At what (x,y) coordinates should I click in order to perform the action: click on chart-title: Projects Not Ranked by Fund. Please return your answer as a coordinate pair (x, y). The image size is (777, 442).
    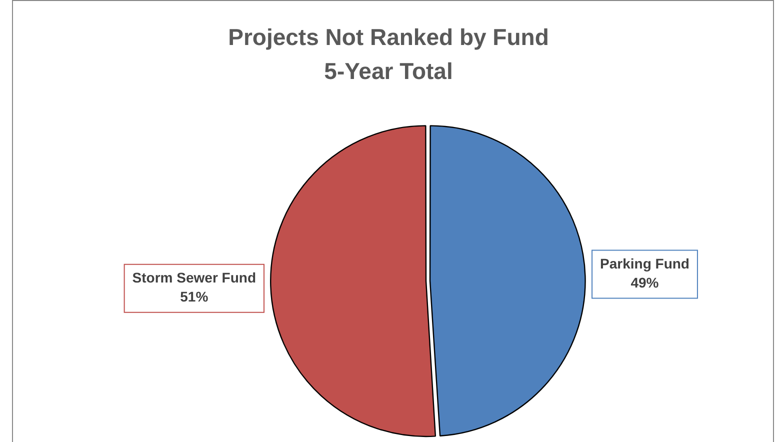
    Looking at the image, I should click on (388, 37).